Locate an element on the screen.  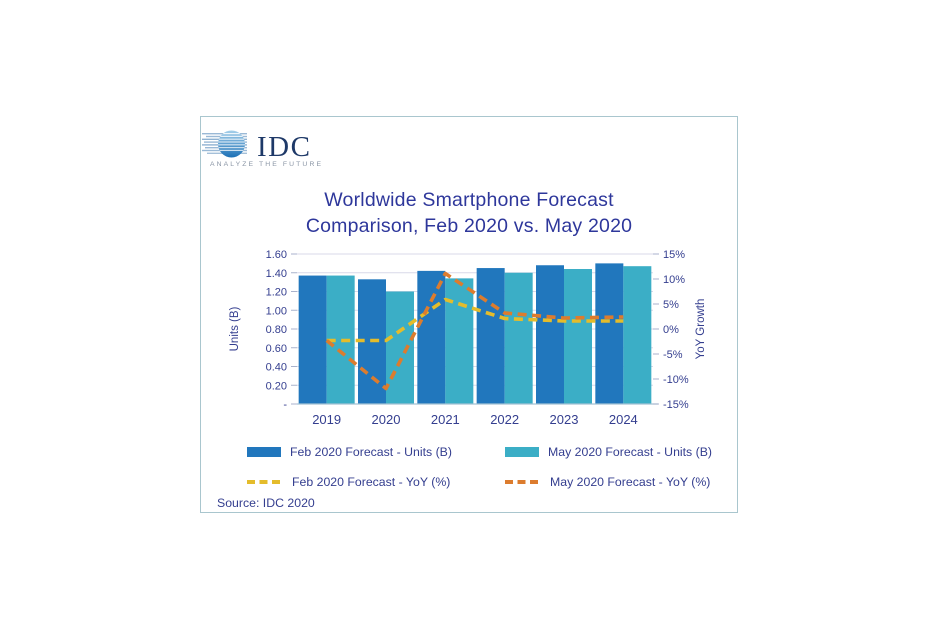
yoy-line-may-forecast is located at coordinates (474, 331).